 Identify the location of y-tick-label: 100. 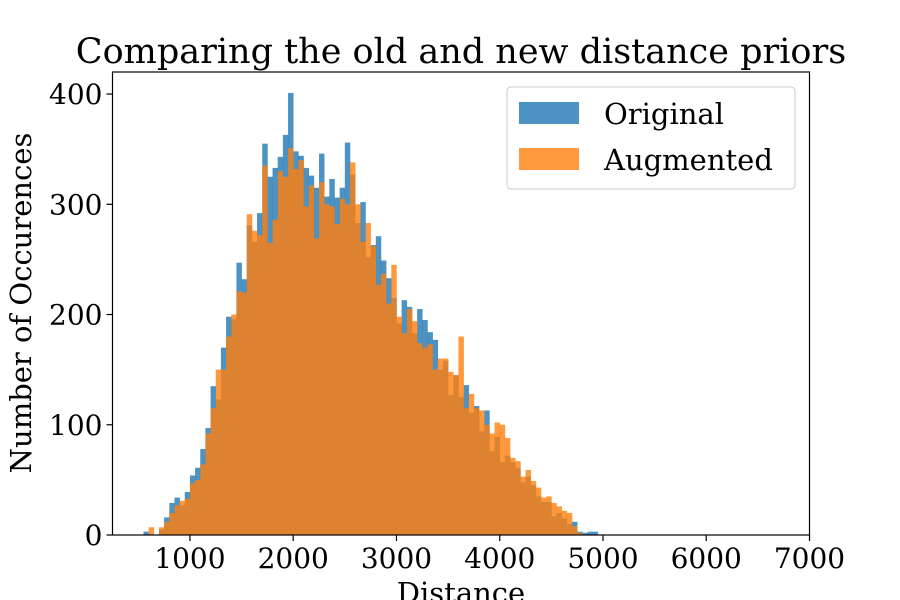
(75, 425).